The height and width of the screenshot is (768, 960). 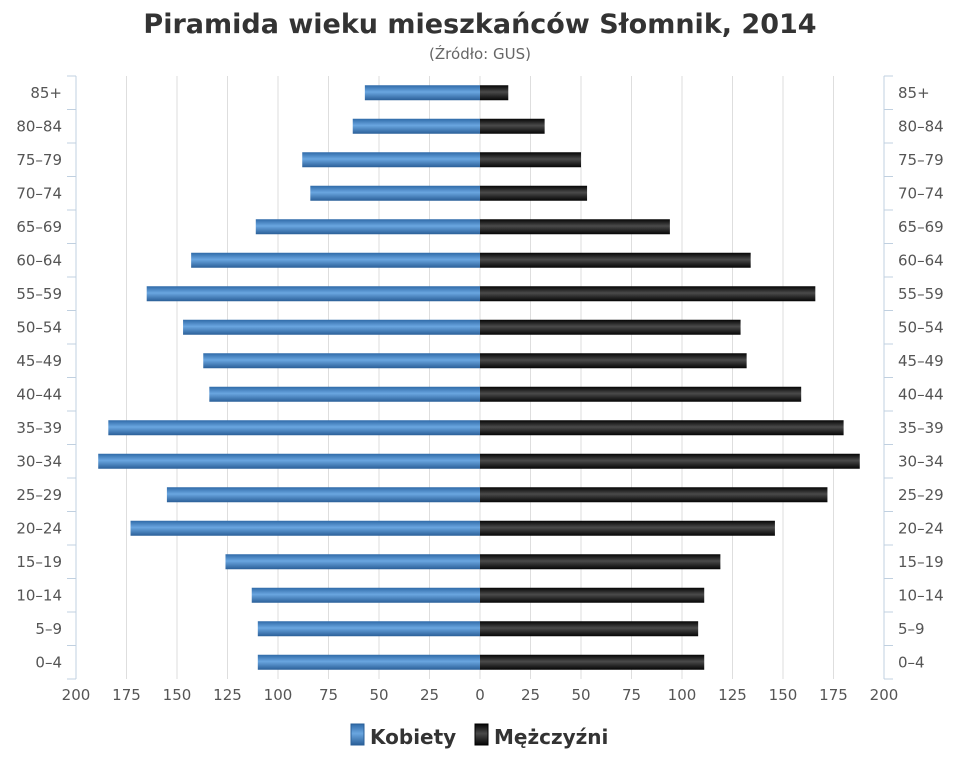 What do you see at coordinates (921, 294) in the screenshot?
I see `y-tick-label-right: 55–59` at bounding box center [921, 294].